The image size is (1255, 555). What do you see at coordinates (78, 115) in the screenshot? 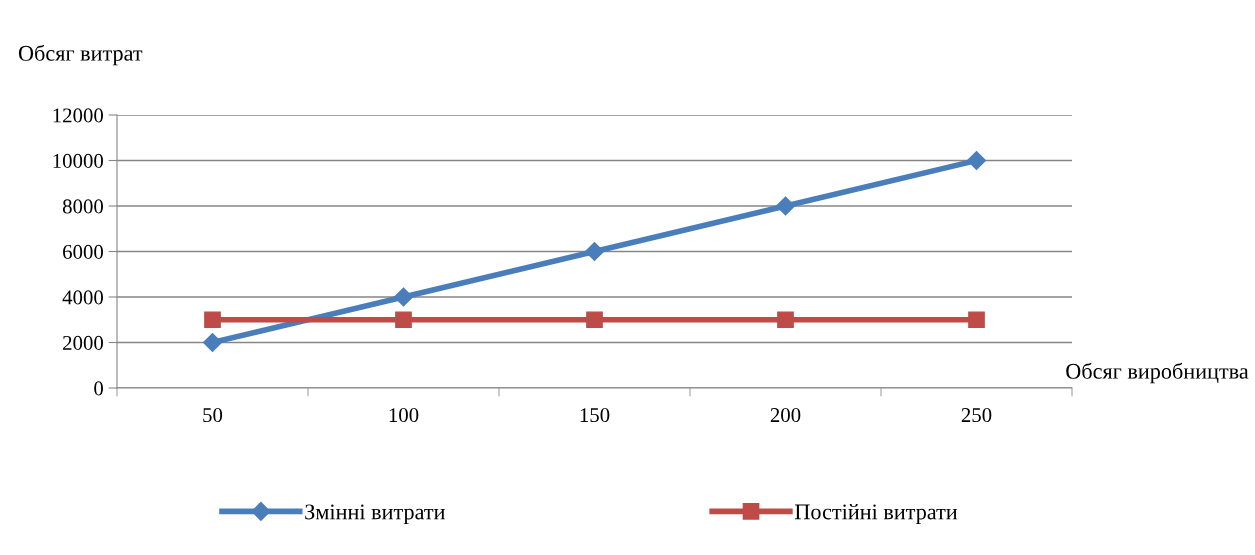
I see `y-tick-label: 12000` at bounding box center [78, 115].